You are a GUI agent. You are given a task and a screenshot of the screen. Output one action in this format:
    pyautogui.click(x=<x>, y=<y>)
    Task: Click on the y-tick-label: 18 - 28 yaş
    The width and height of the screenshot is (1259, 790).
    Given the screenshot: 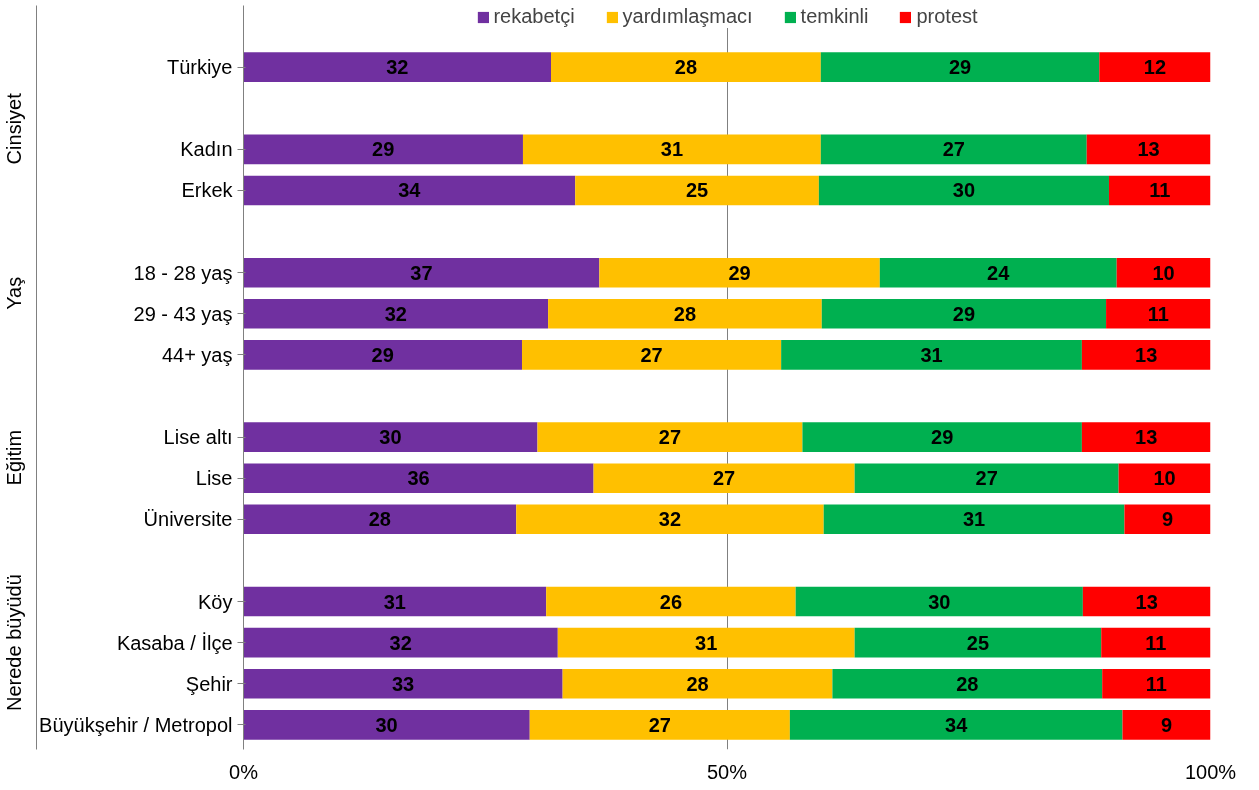 What is the action you would take?
    pyautogui.click(x=183, y=272)
    